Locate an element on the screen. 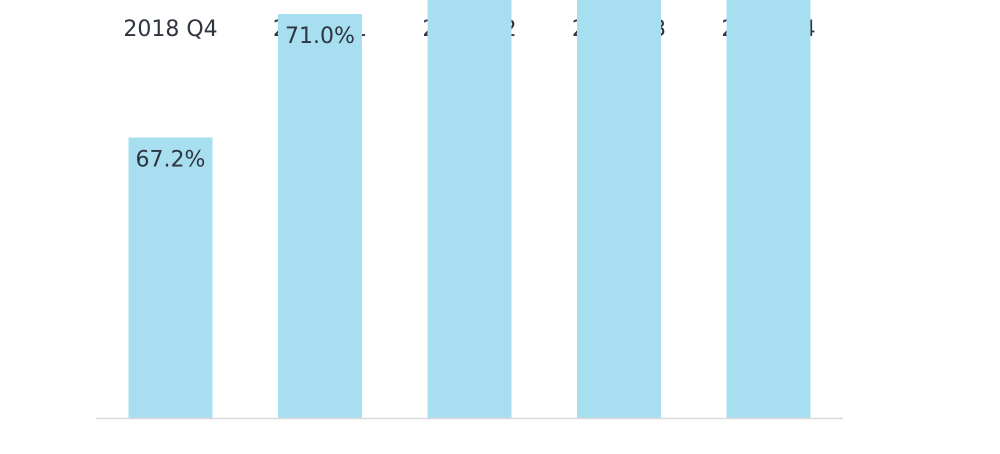  bar-value-label: 71.0% is located at coordinates (320, 36).